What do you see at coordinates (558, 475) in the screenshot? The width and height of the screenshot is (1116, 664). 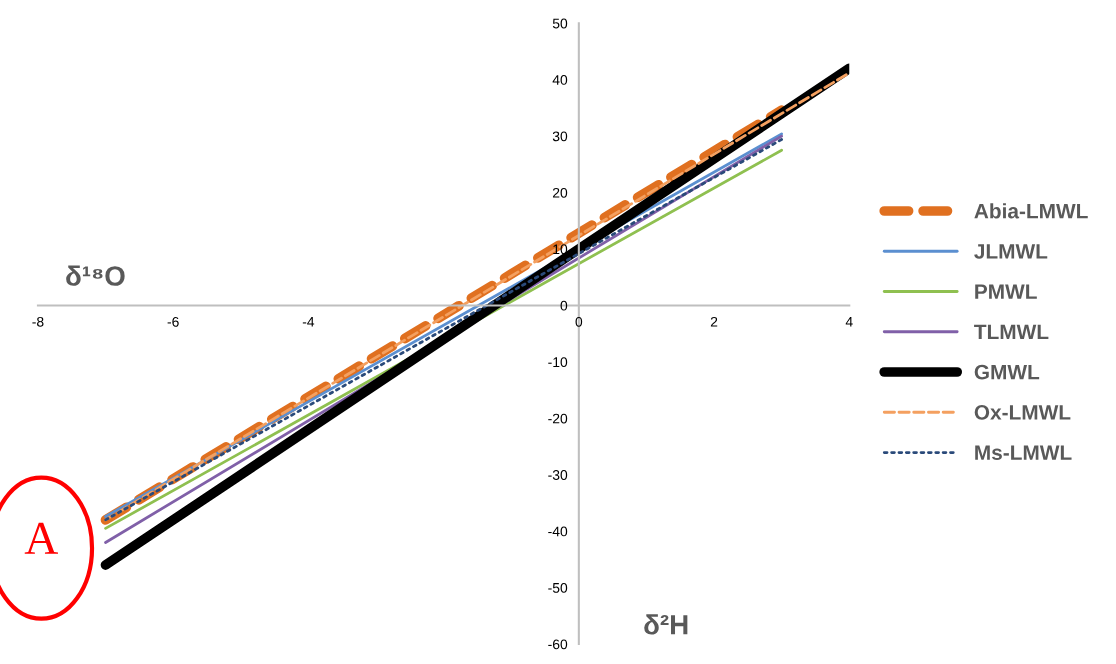 I see `y-tick-label: -30` at bounding box center [558, 475].